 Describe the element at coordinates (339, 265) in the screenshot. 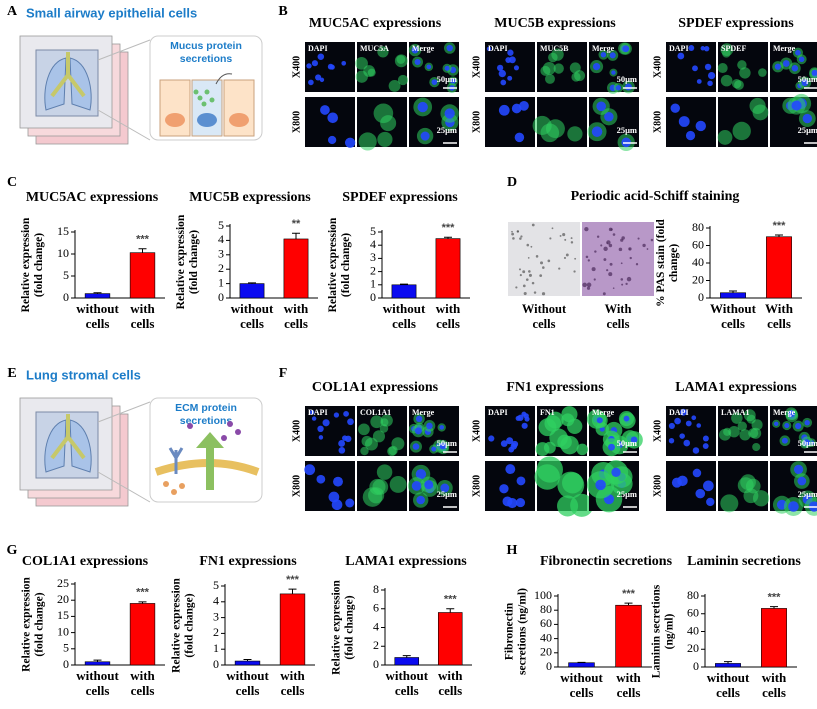

I see `y-axis-title-box: Relative expression (fold change)` at that location.